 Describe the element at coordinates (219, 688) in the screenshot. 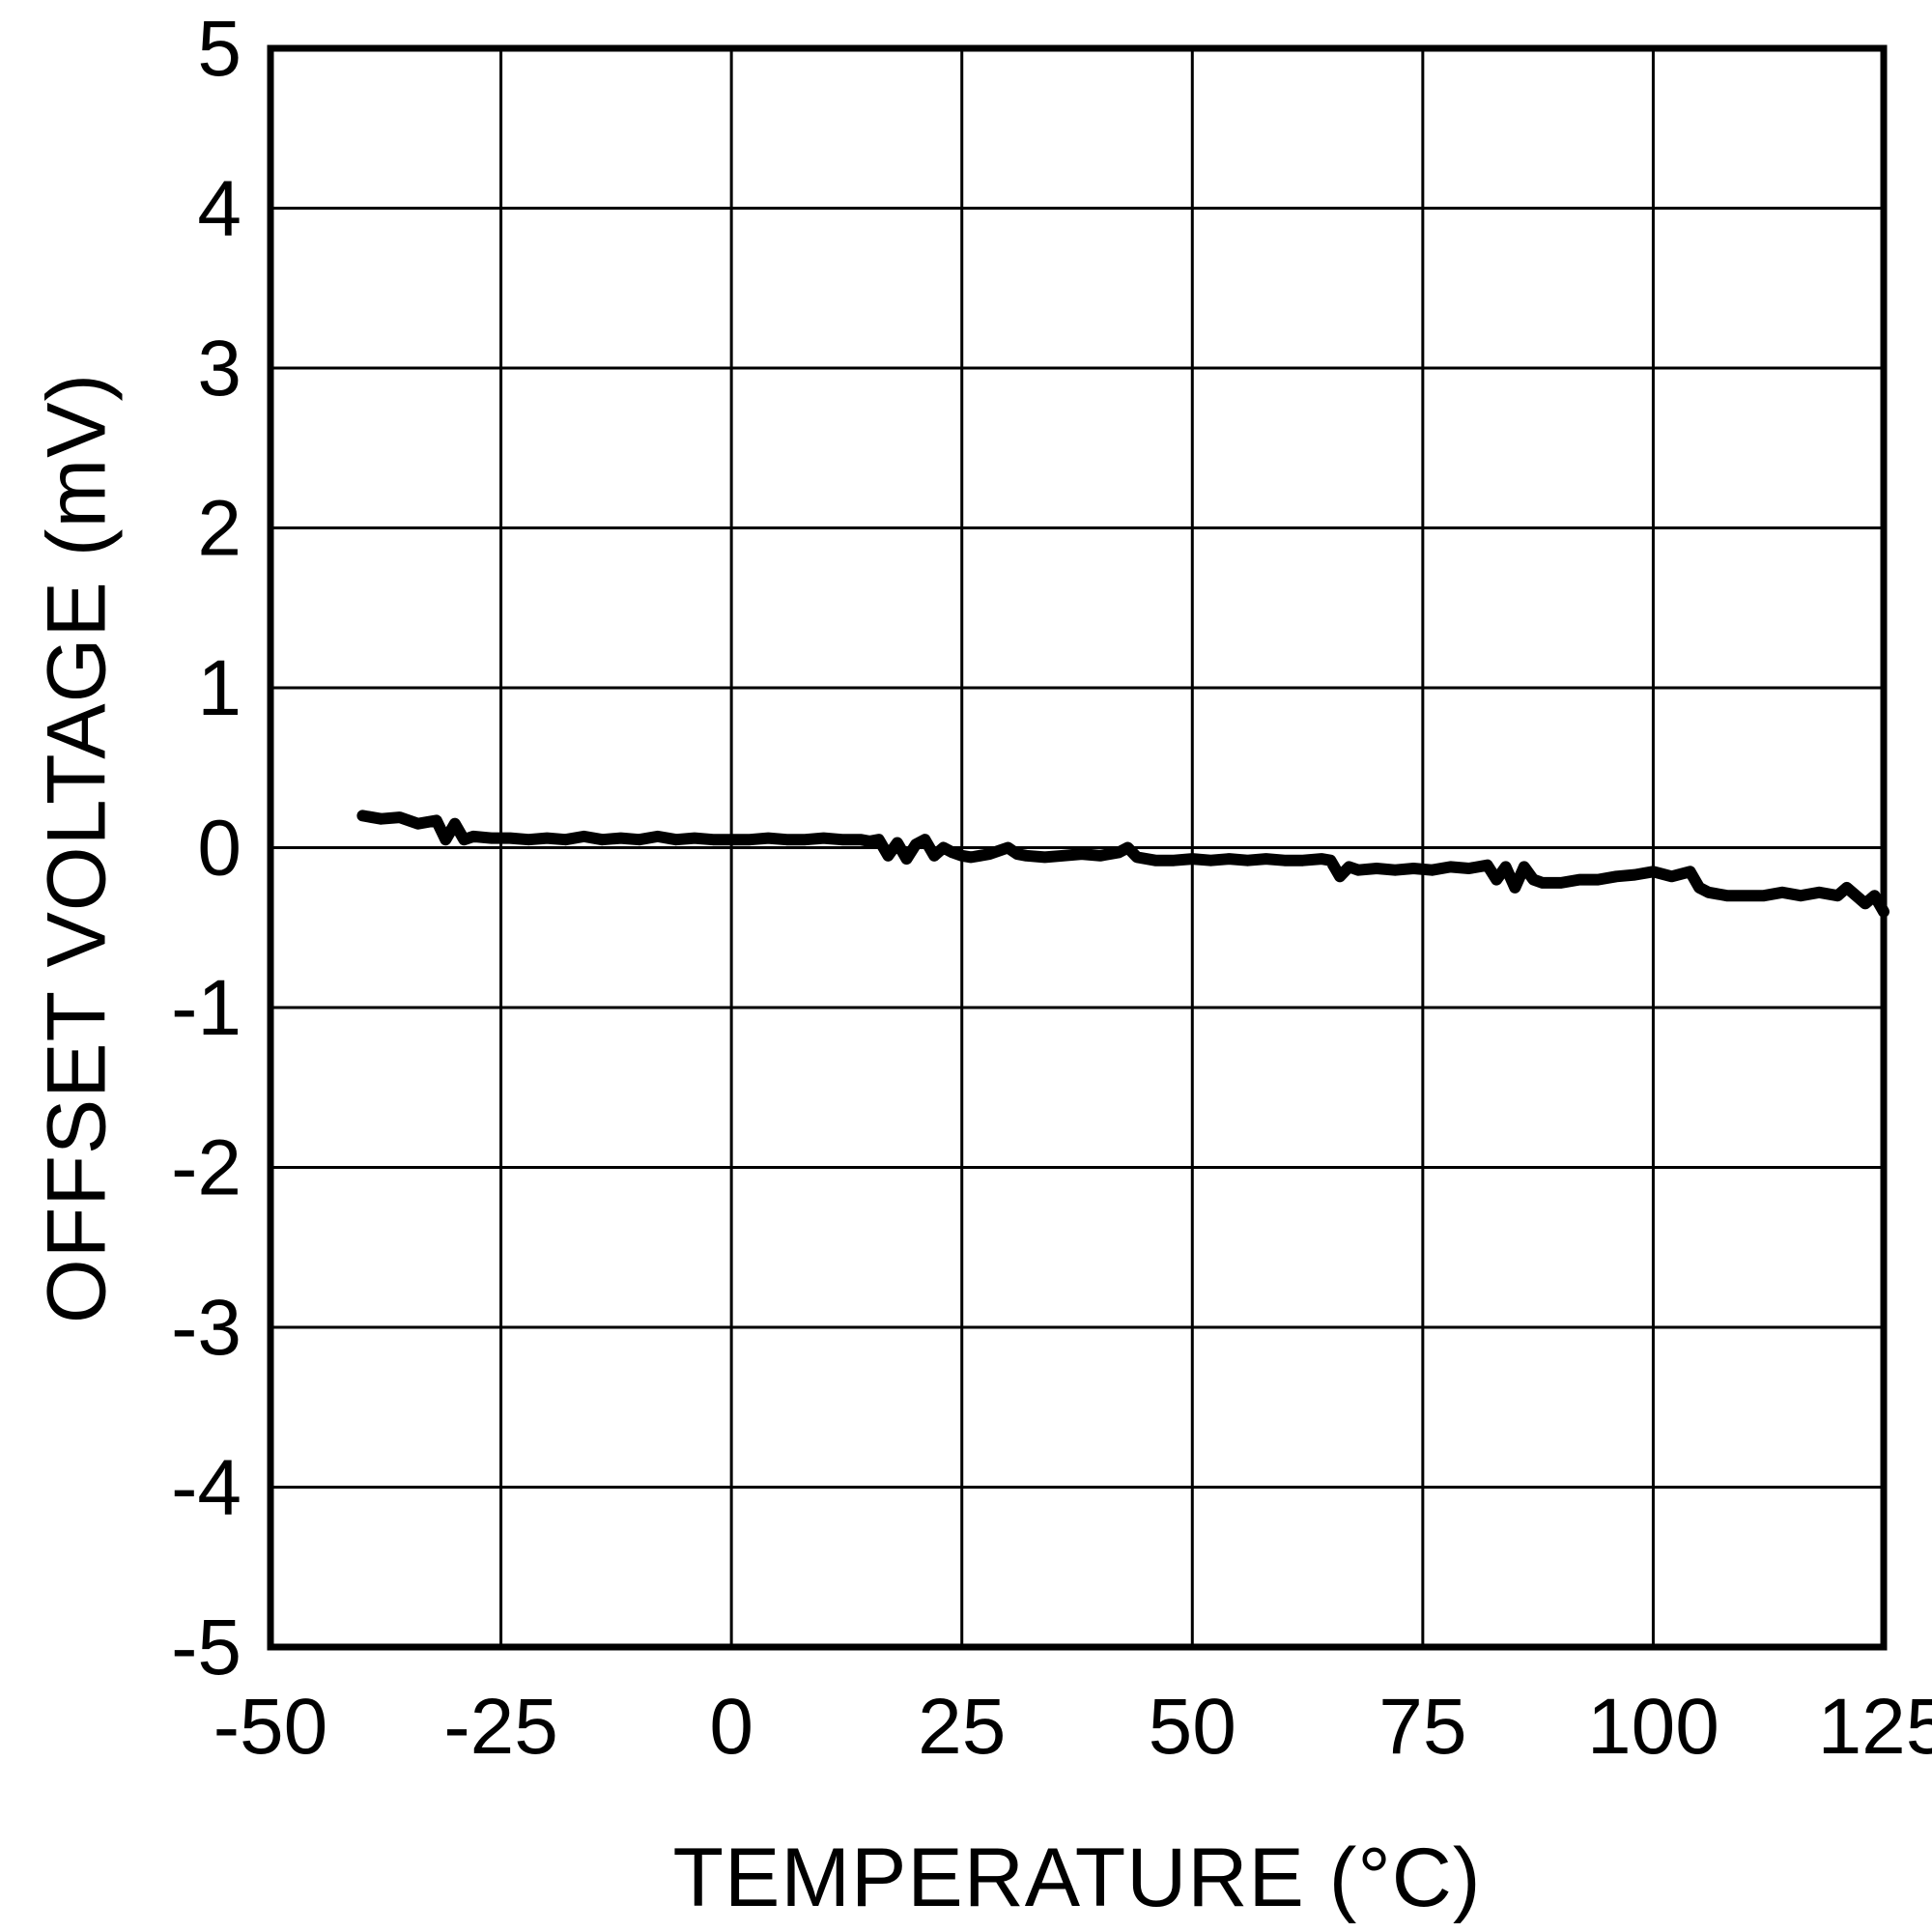

I see `y-tick-label: 1` at that location.